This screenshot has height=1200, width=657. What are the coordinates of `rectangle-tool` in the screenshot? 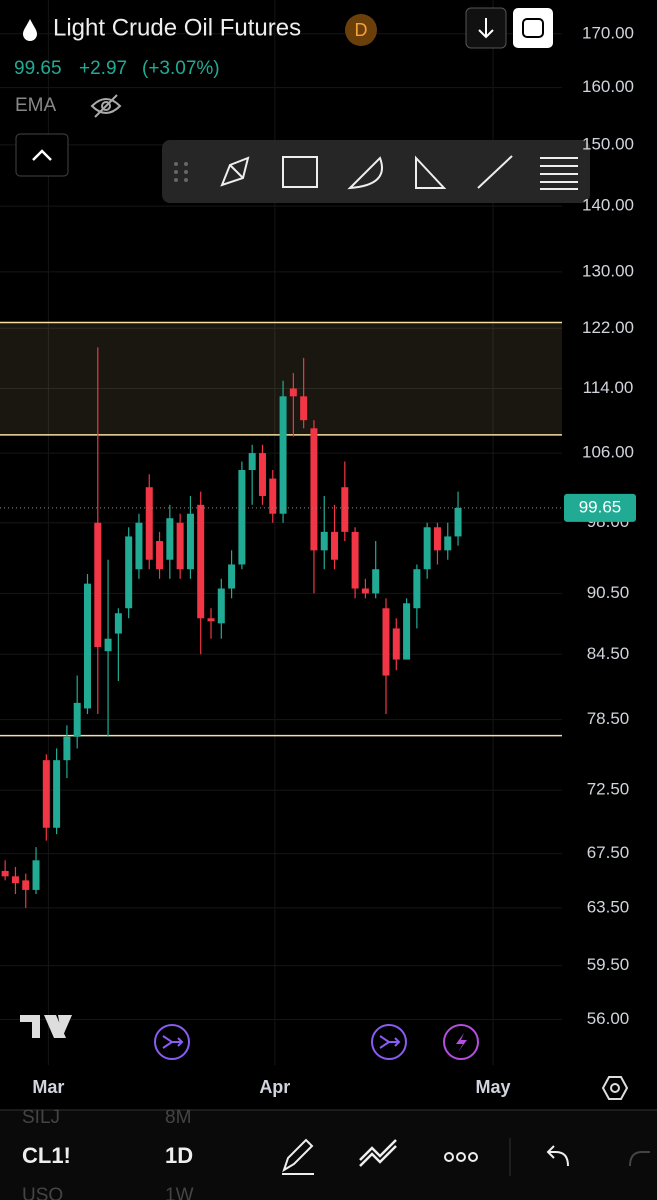 It's located at (300, 172).